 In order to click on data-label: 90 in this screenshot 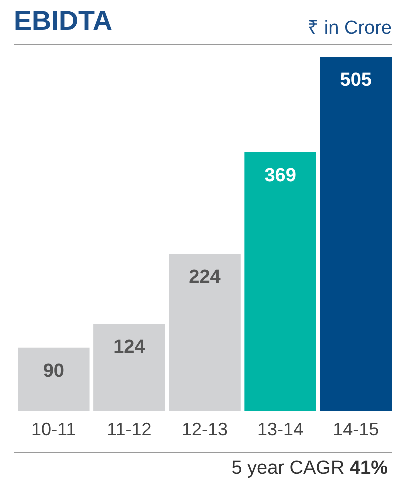, I will do `click(53, 371)`.